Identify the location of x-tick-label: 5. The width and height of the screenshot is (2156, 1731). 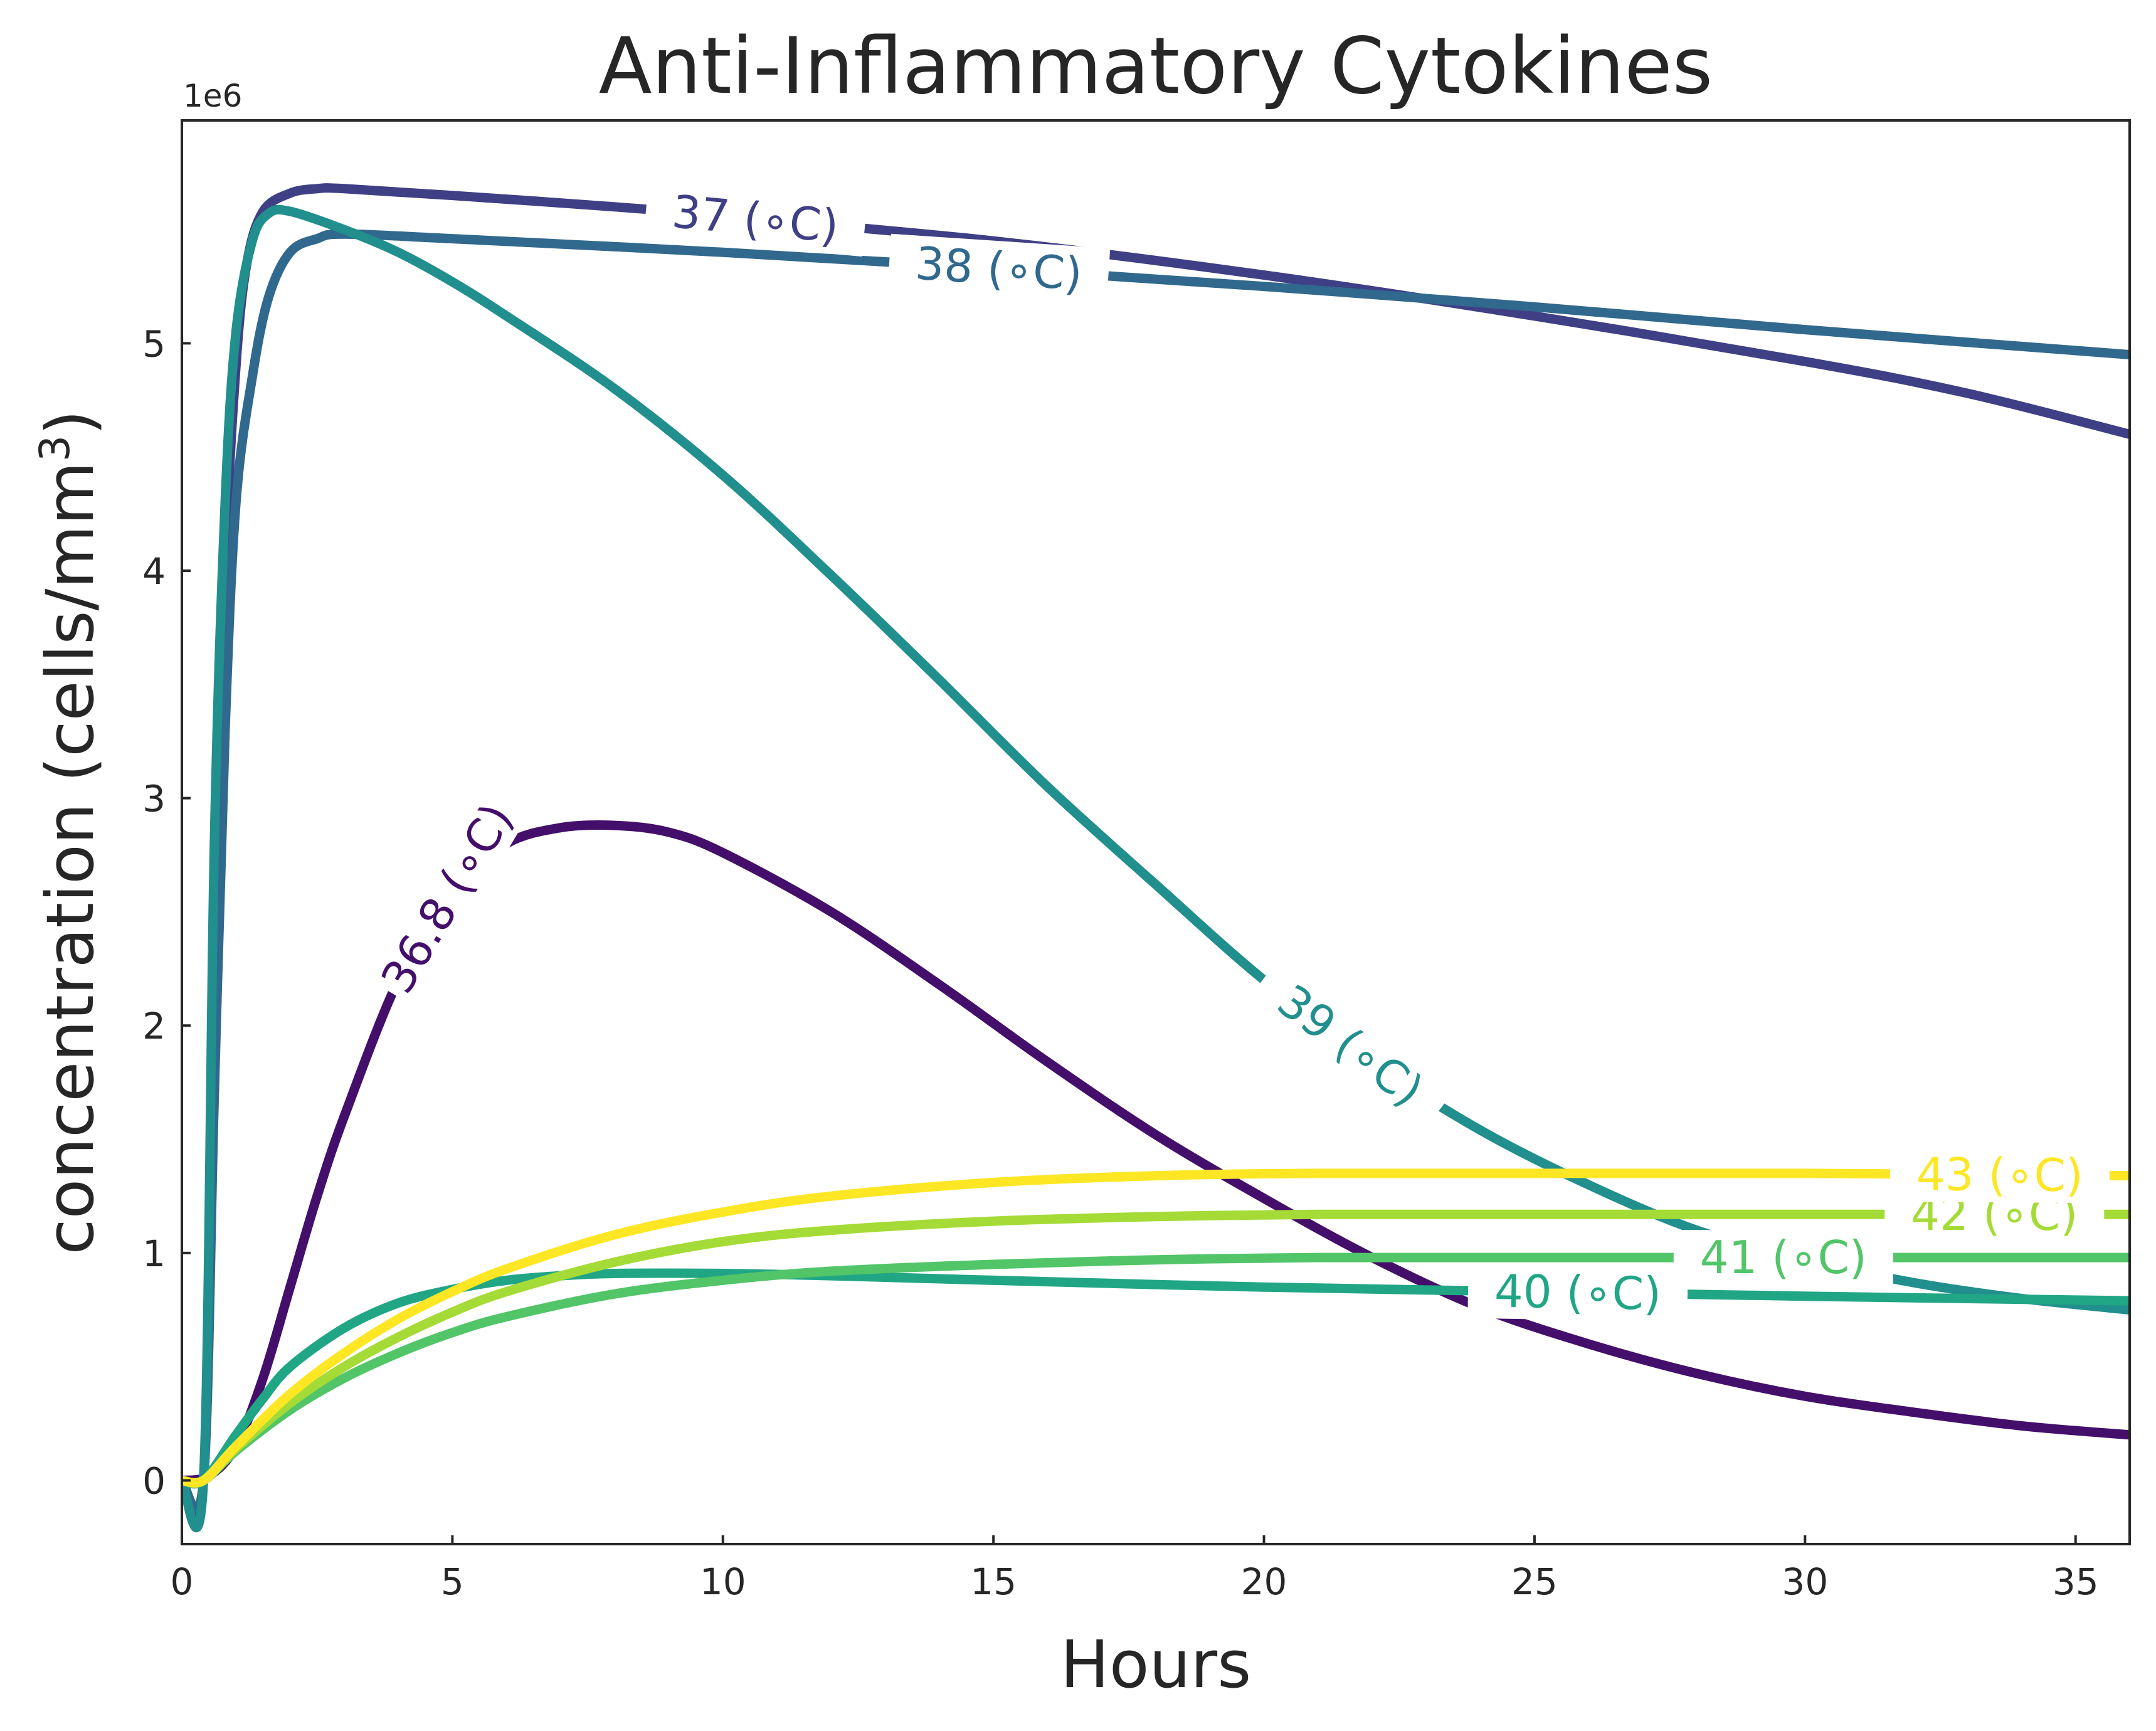
(452, 1581).